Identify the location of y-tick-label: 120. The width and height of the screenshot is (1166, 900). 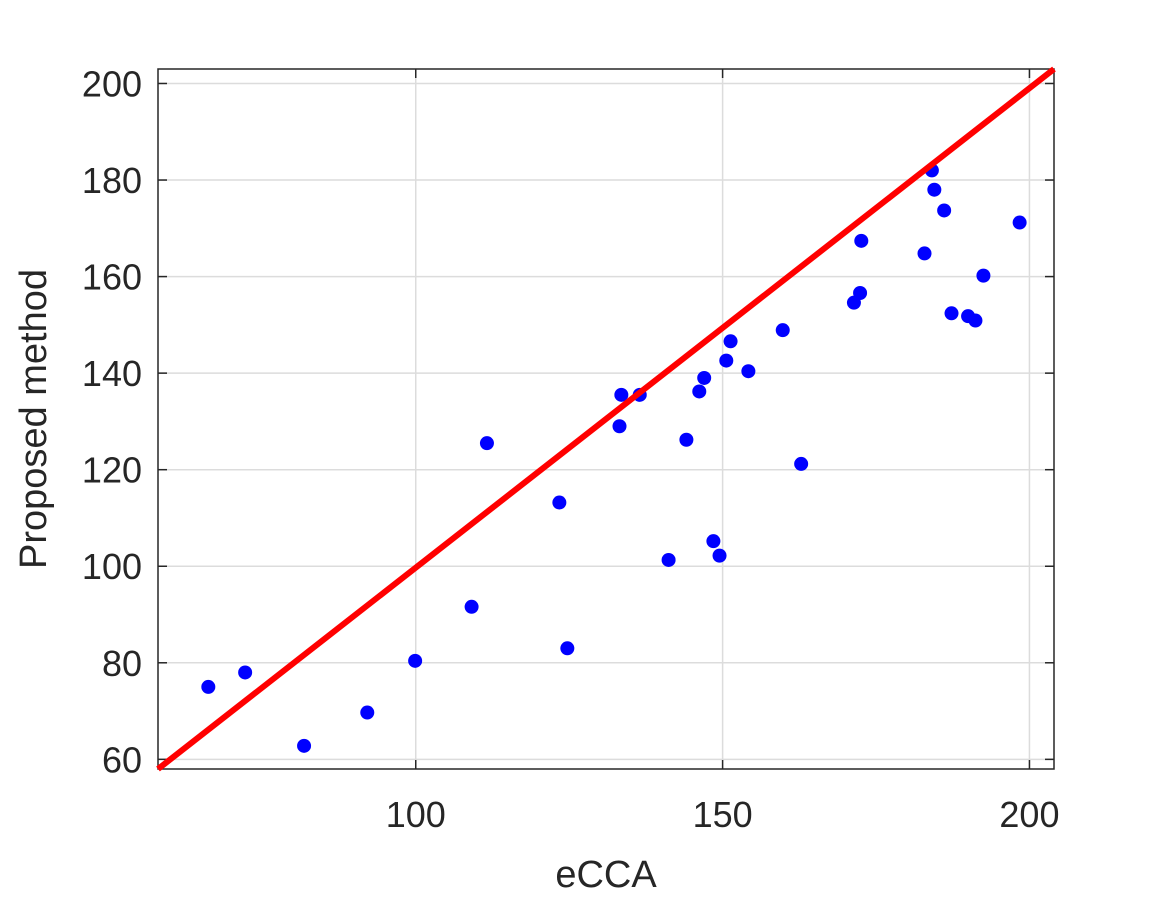
(112, 470).